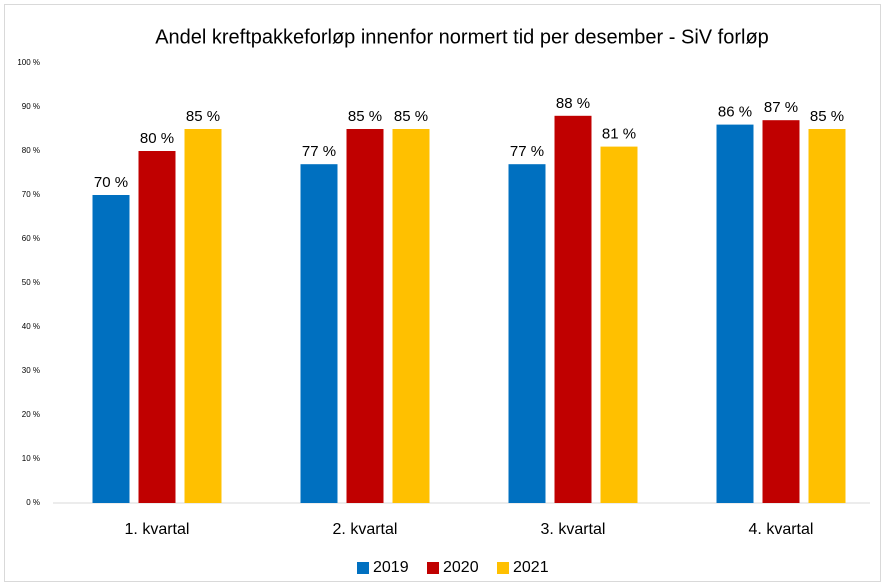  What do you see at coordinates (781, 529) in the screenshot?
I see `x-tick-label: 4. kvartal` at bounding box center [781, 529].